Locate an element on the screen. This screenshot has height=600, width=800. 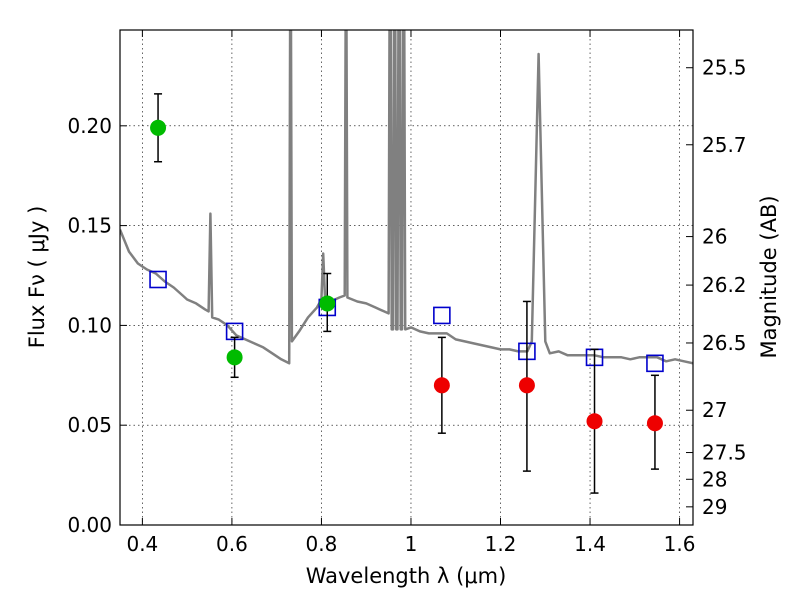
x-tick-label: 1.2 is located at coordinates (501, 544).